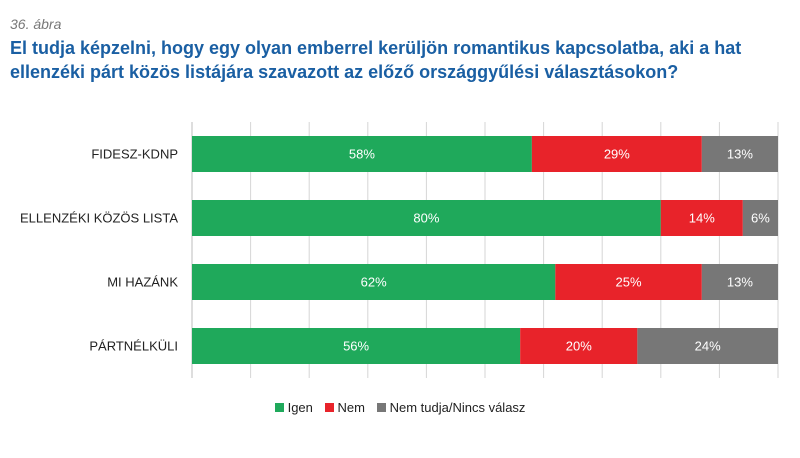 Image resolution: width=800 pixels, height=458 pixels. Describe the element at coordinates (300, 407) in the screenshot. I see `legend-label-igen: Igen` at that location.